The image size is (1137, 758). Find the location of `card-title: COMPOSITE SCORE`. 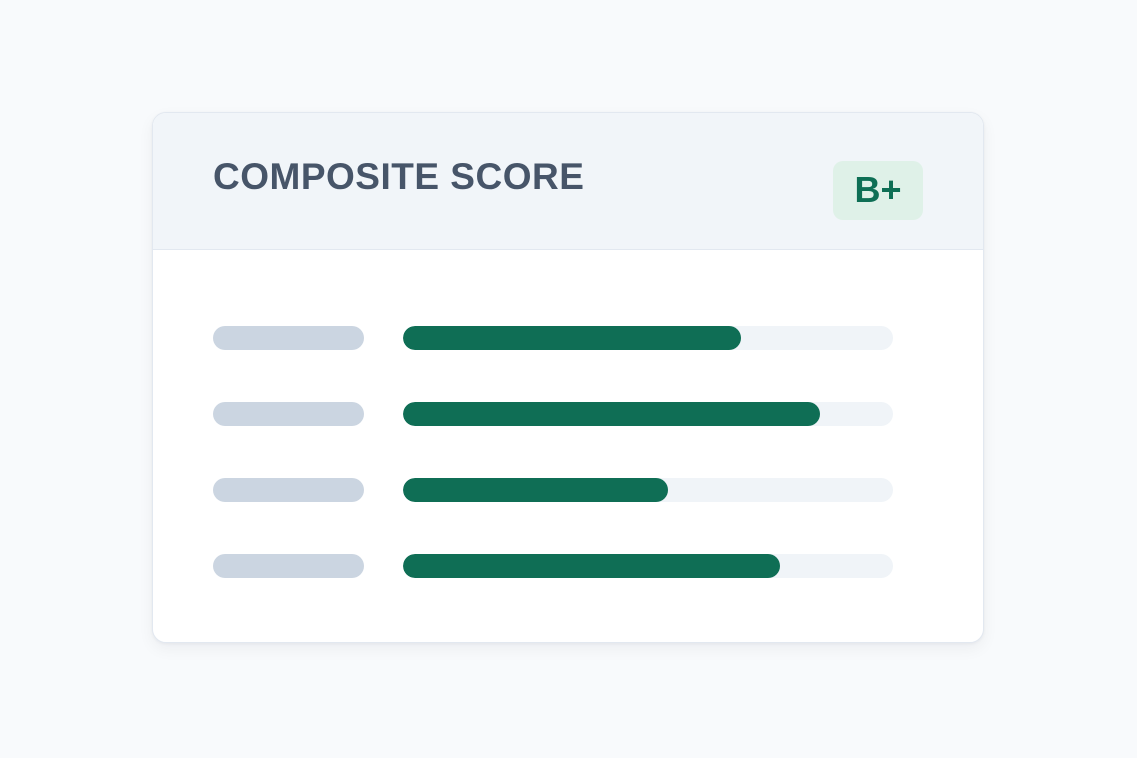

card-title: COMPOSITE SCORE is located at coordinates (399, 176).